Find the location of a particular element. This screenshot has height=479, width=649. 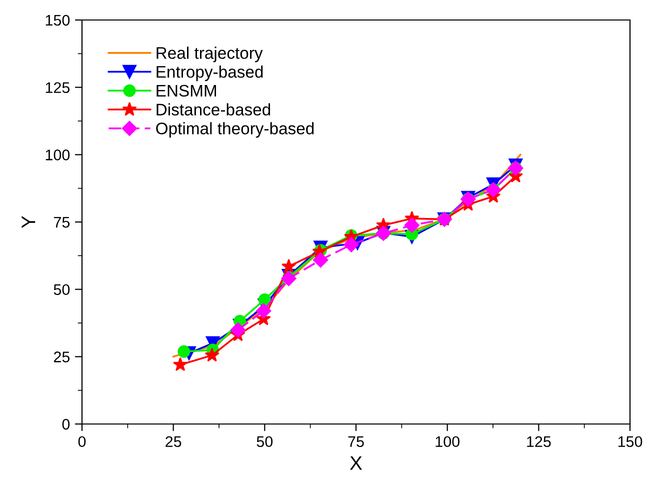

y-tick-label: 150 is located at coordinates (58, 20).